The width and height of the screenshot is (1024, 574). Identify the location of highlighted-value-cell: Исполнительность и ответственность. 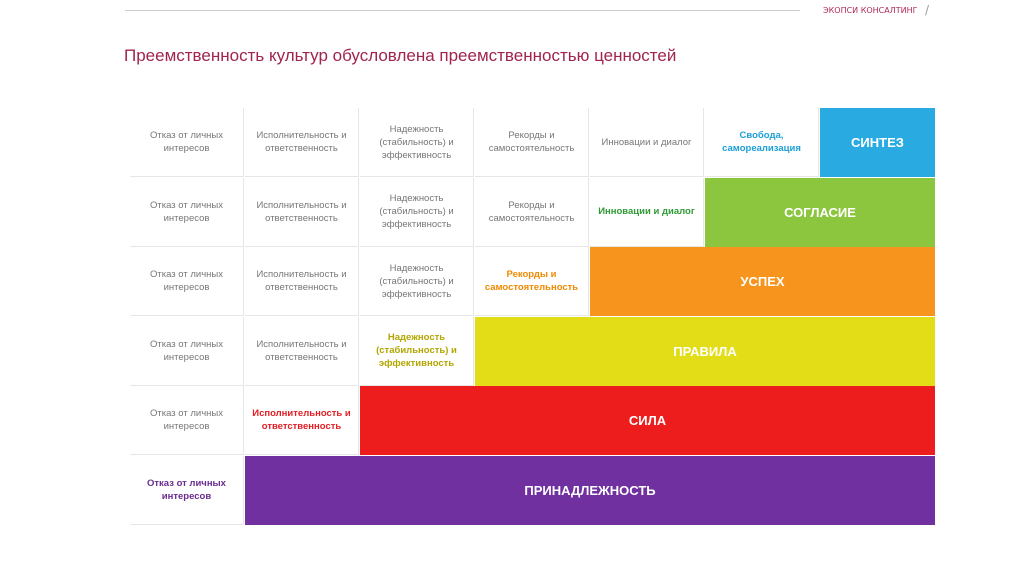
(302, 420).